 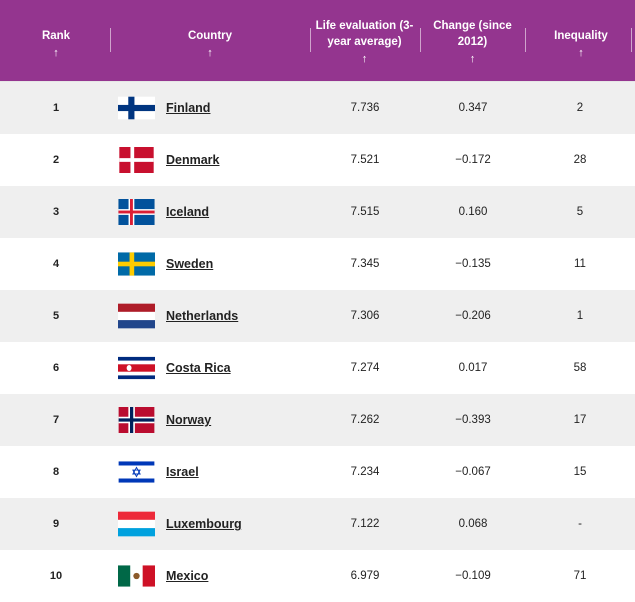 I want to click on table-row: 8 Israel 7.234 −0.067 15, so click(x=317, y=472).